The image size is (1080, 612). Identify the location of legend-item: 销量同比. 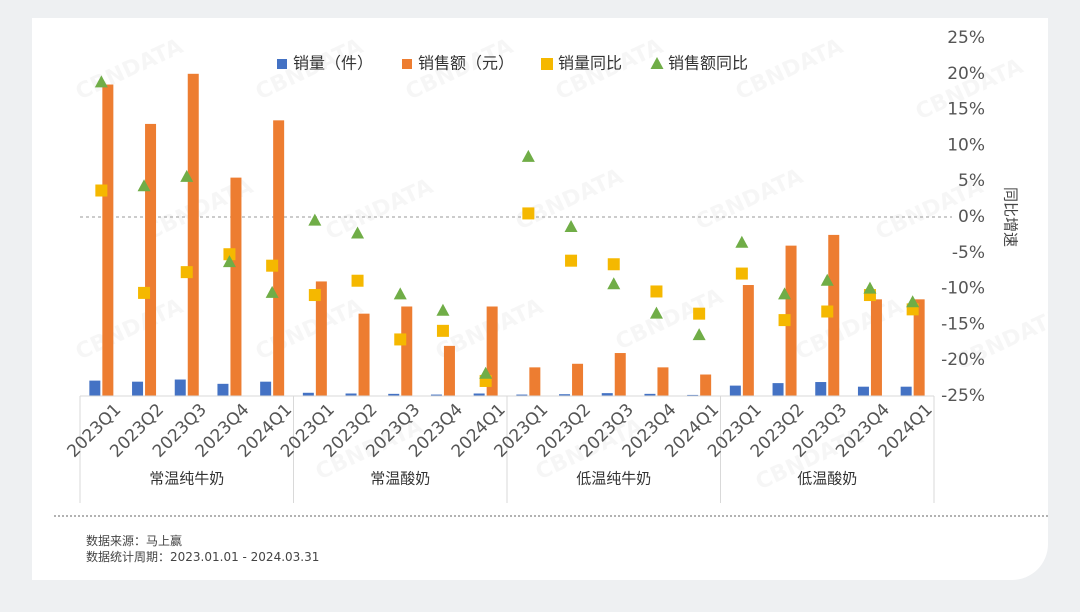
(581, 63).